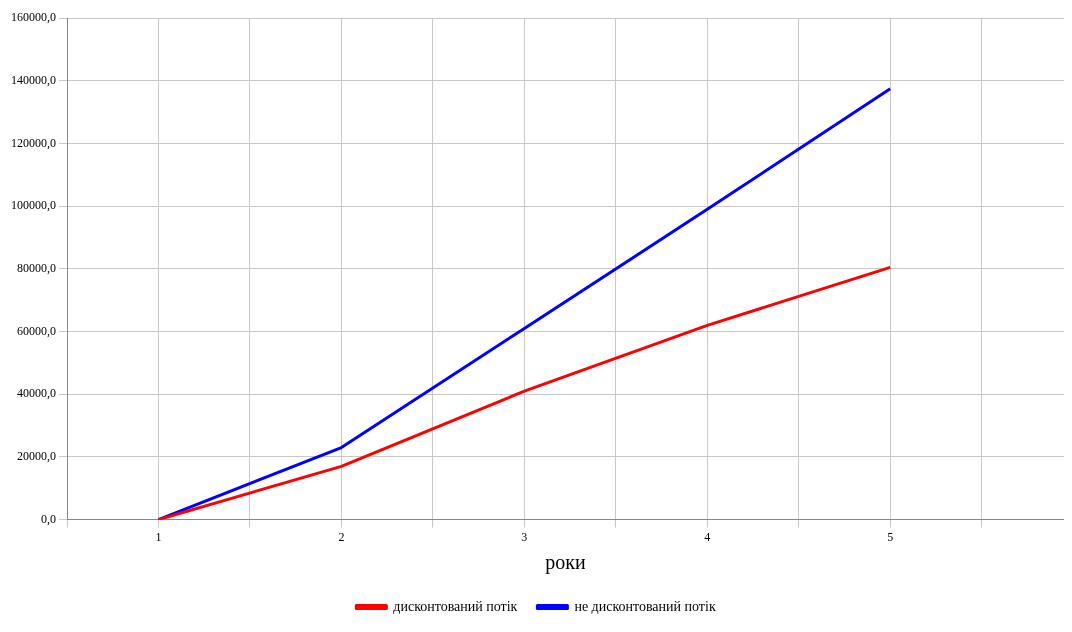 This screenshot has width=1072, height=632. I want to click on legend-label: не дисконтований потік, so click(645, 606).